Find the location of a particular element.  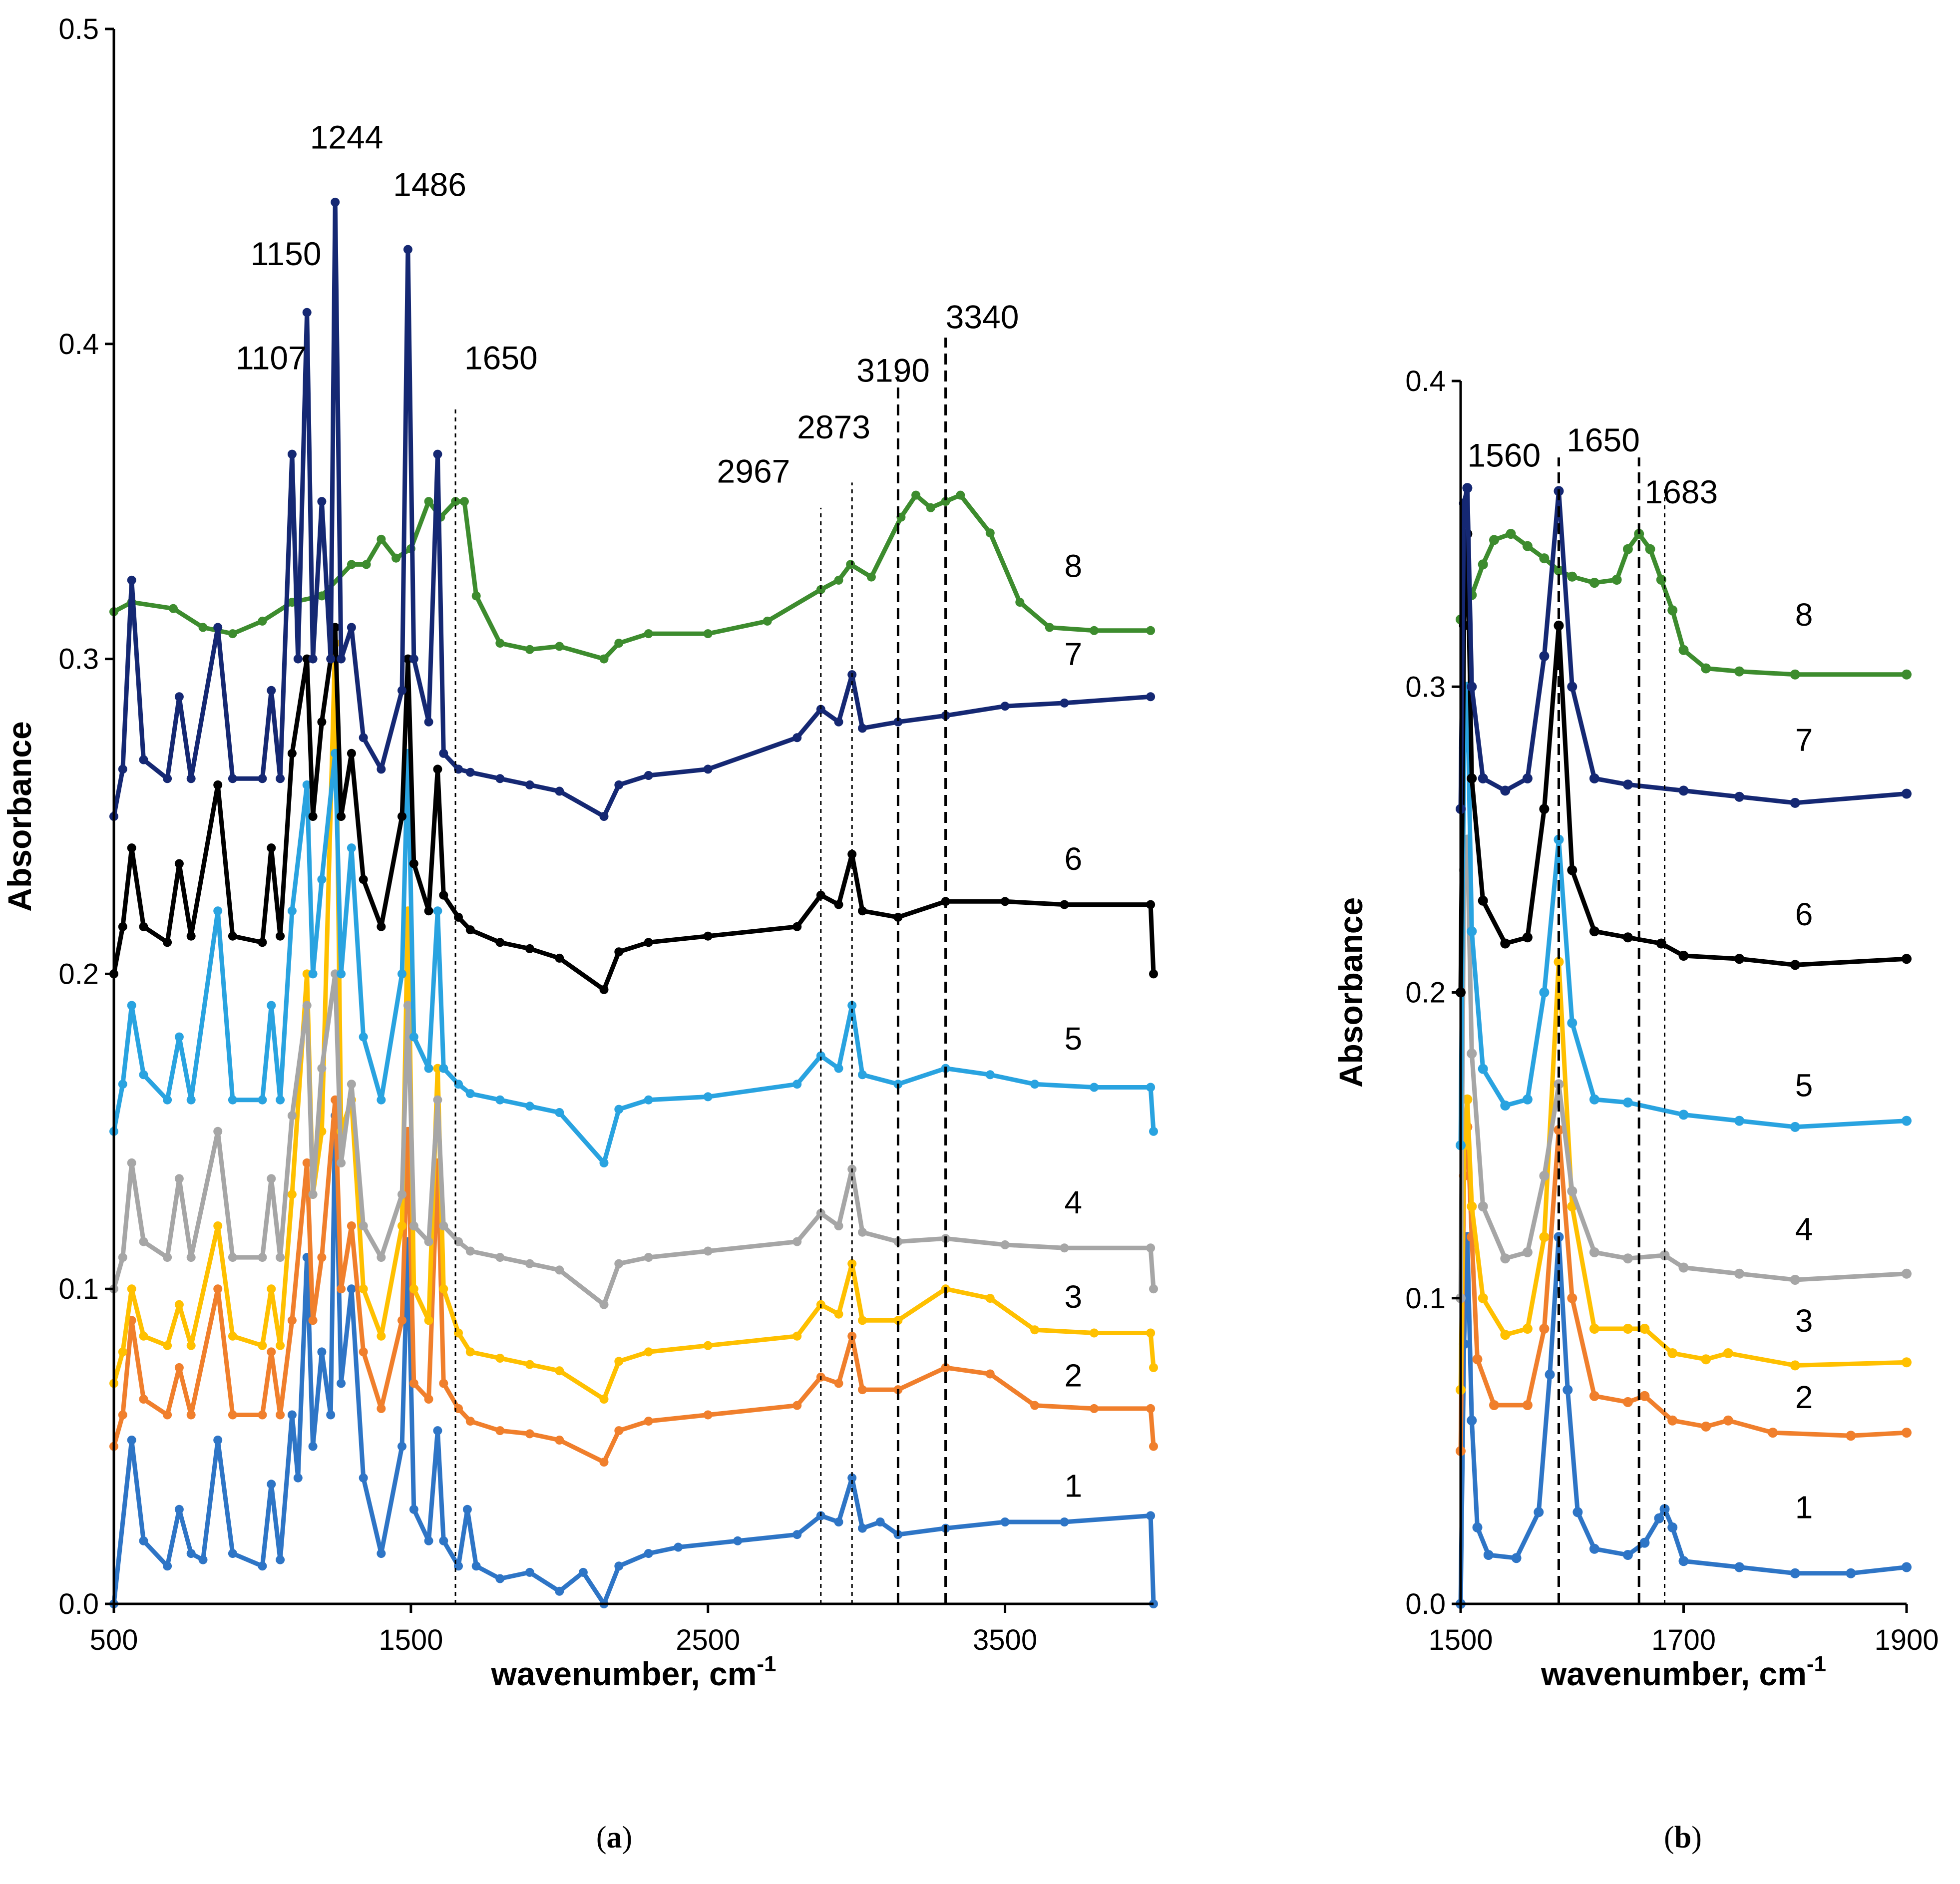

panel-label-close: ) is located at coordinates (1696, 1838).